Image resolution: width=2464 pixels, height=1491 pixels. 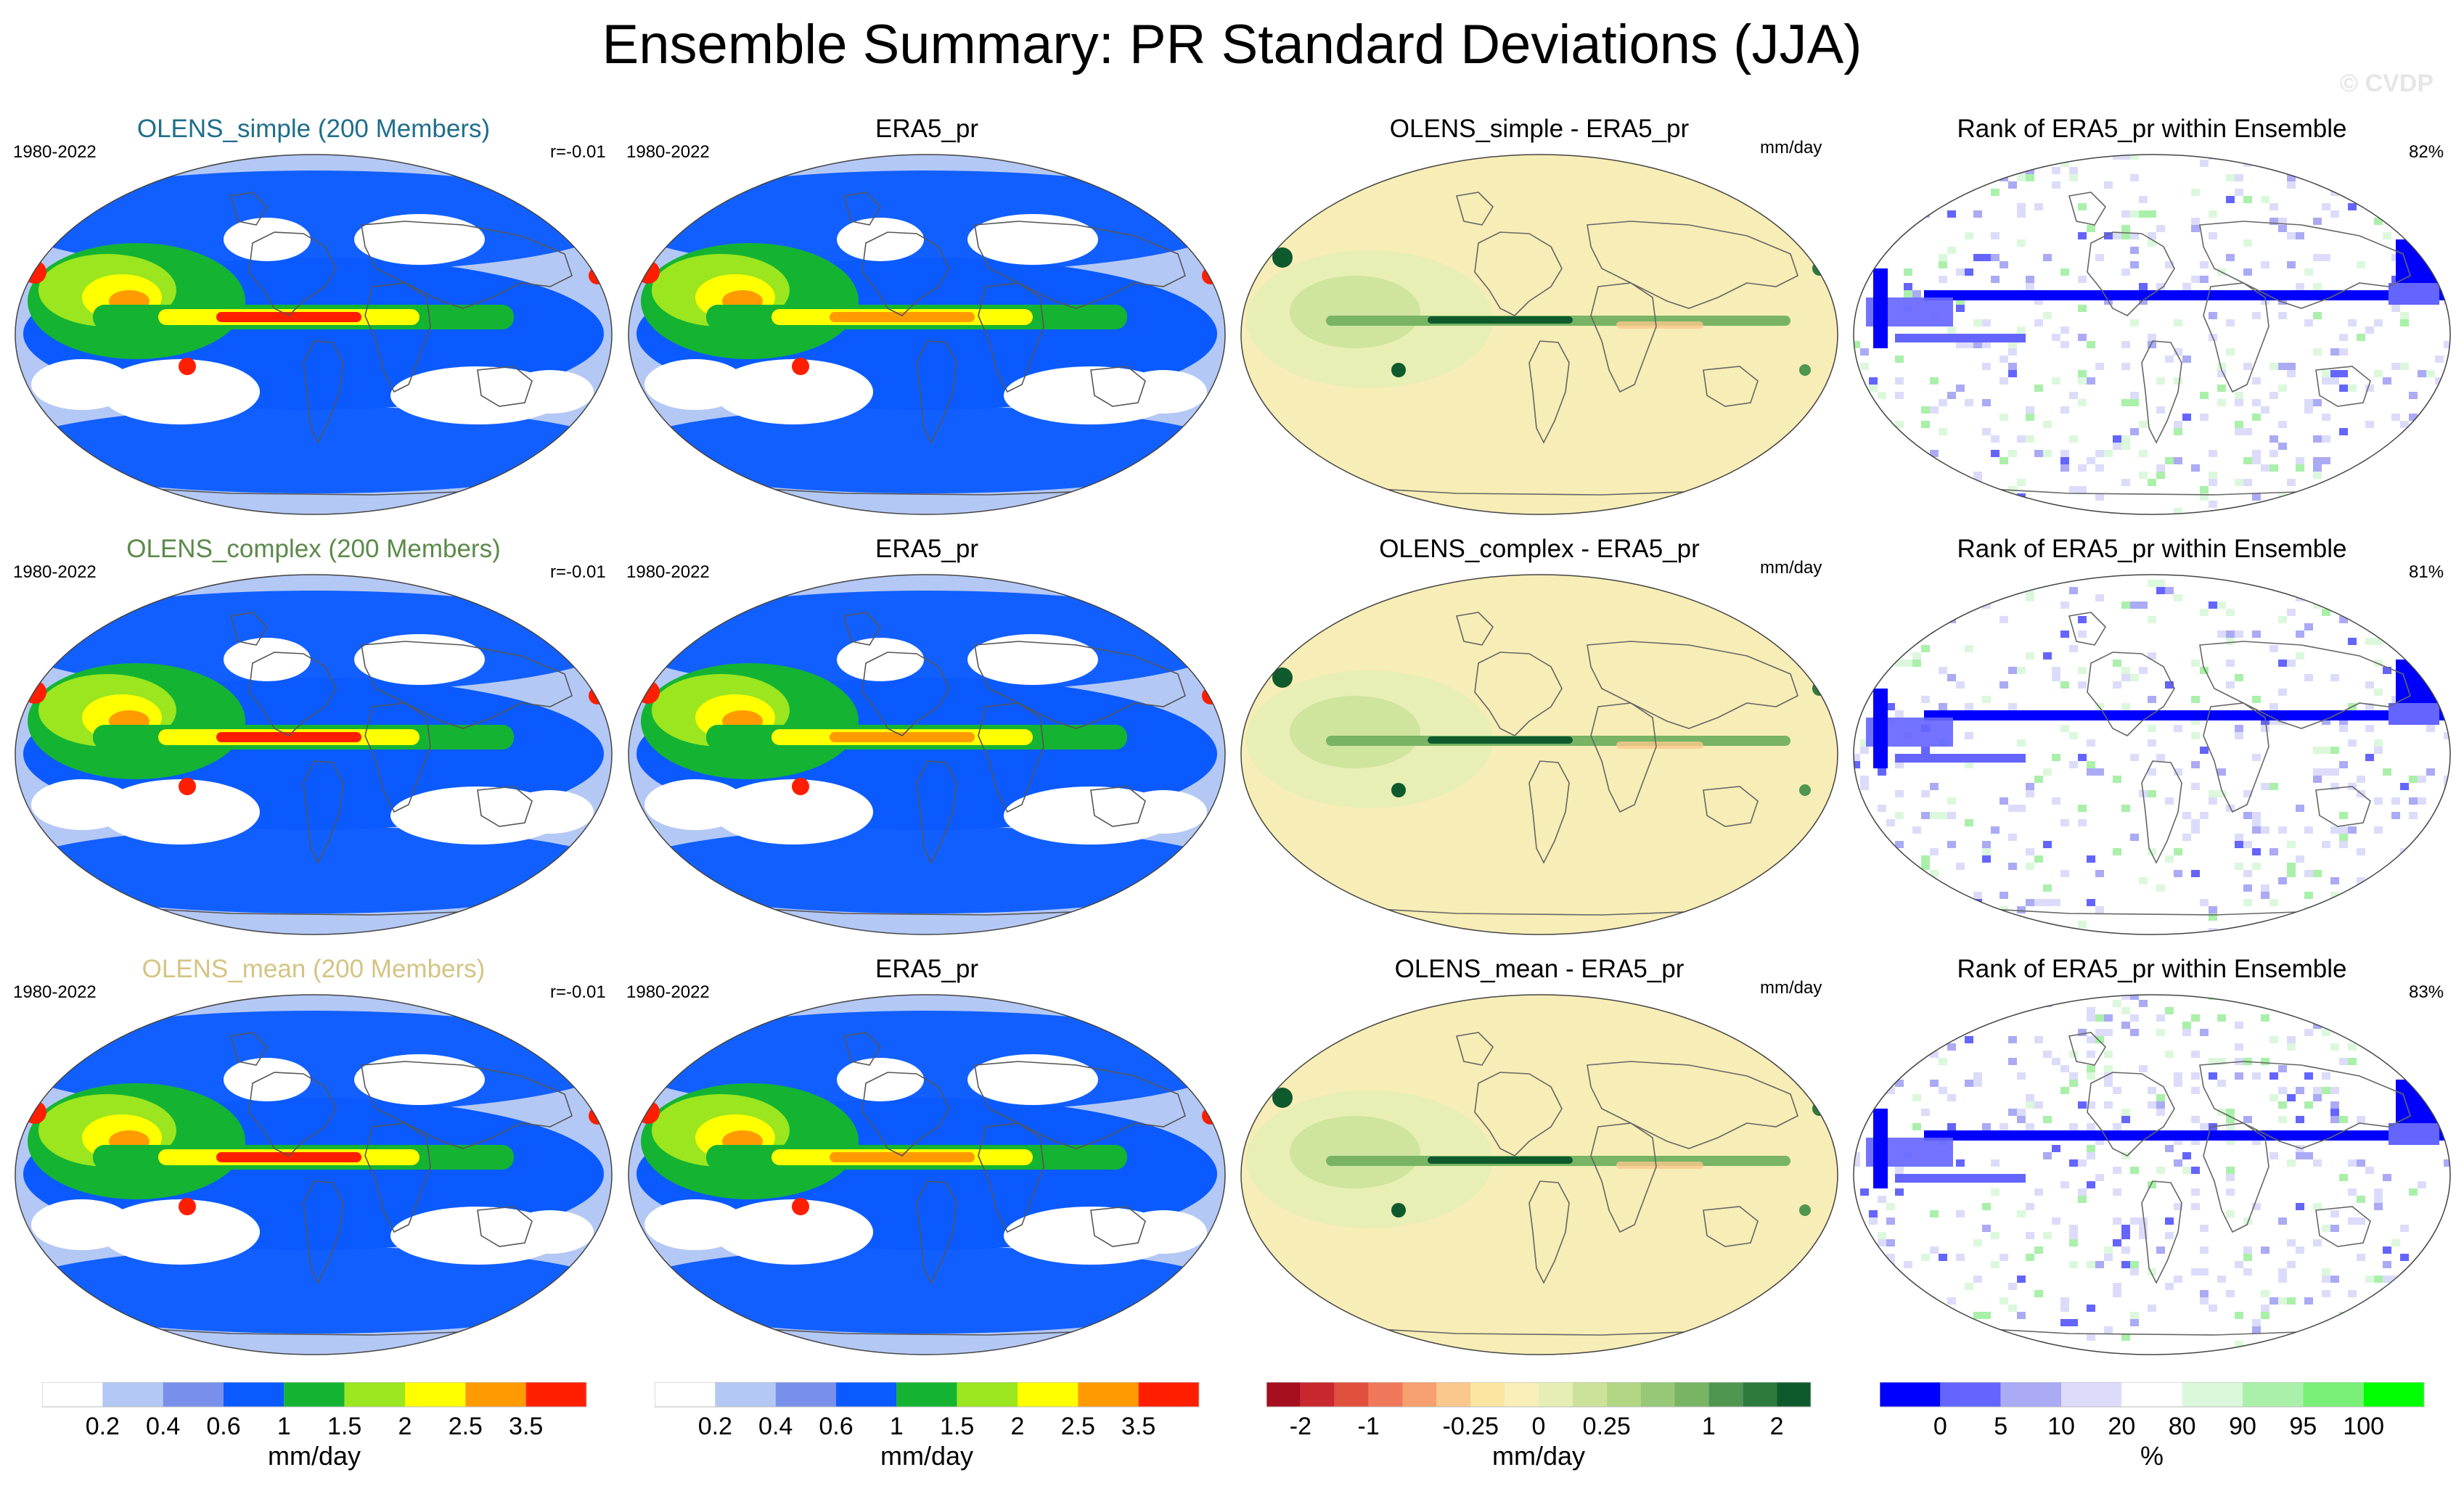 I want to click on colorbar-tick-label: 0.6, so click(x=836, y=1426).